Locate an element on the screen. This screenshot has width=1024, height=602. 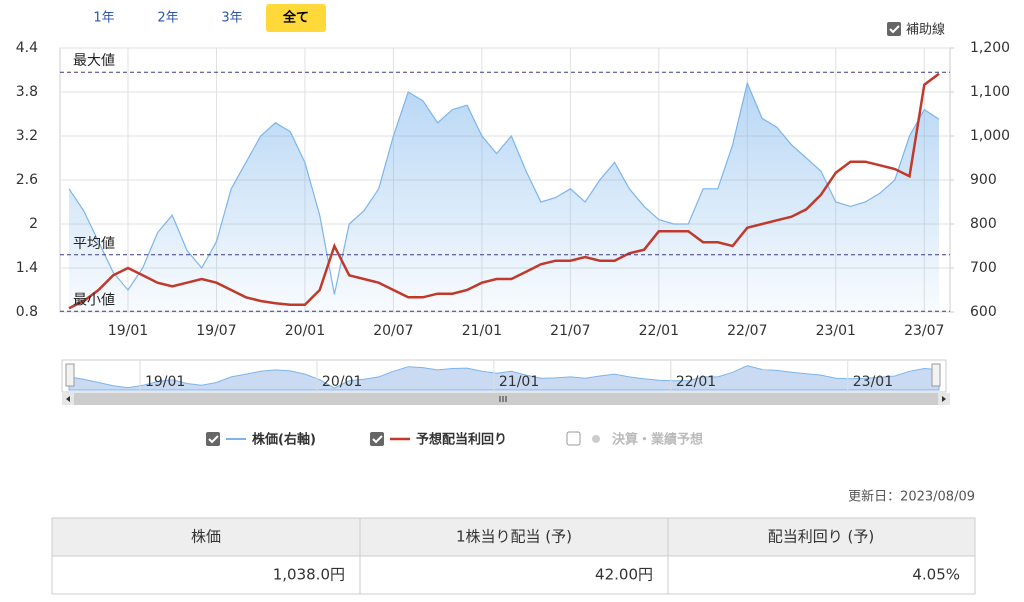
x-tick-label: 19/01 is located at coordinates (128, 331).